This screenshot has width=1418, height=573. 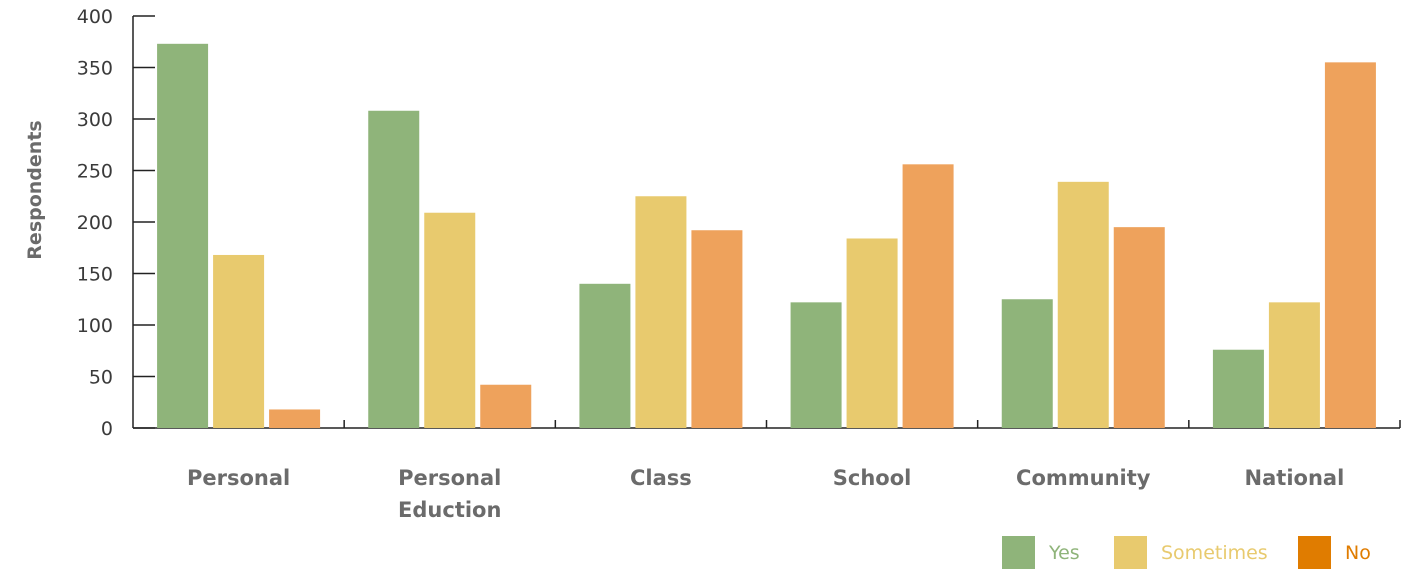 What do you see at coordinates (95, 69) in the screenshot?
I see `y-tick-label: 350` at bounding box center [95, 69].